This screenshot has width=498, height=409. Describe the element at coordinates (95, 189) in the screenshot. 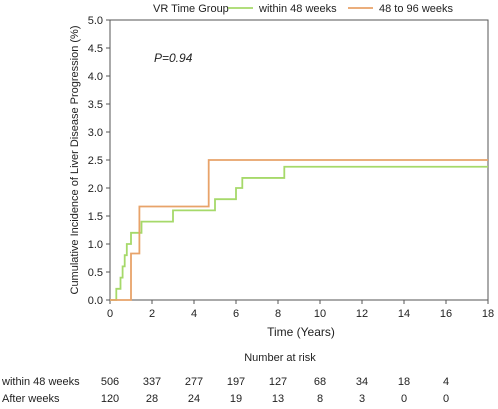

I see `y-tick-label: 2.0` at that location.